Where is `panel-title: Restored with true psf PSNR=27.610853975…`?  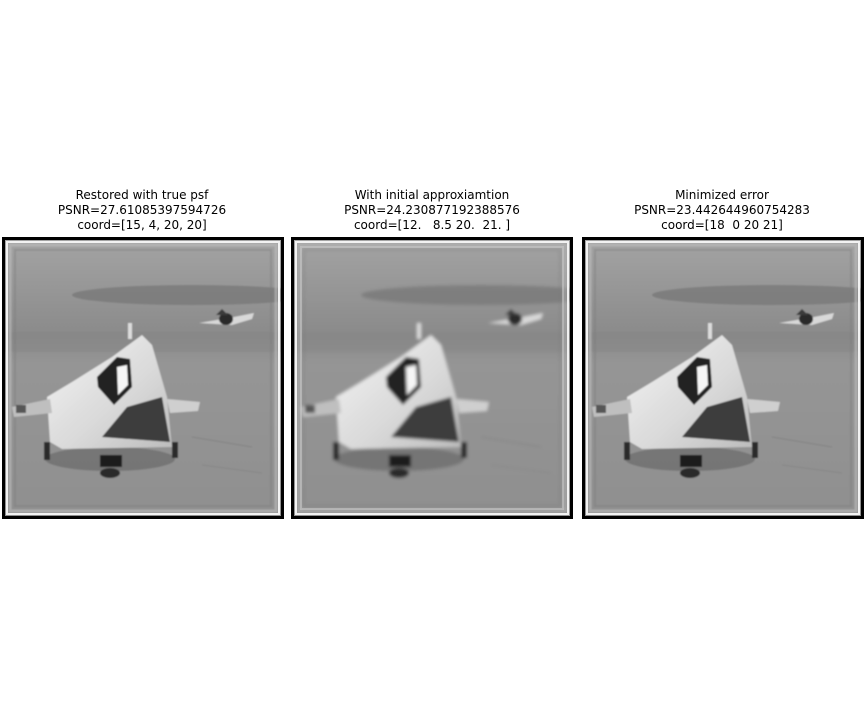
panel-title: Restored with true psf PSNR=27.610853975… is located at coordinates (146, 210).